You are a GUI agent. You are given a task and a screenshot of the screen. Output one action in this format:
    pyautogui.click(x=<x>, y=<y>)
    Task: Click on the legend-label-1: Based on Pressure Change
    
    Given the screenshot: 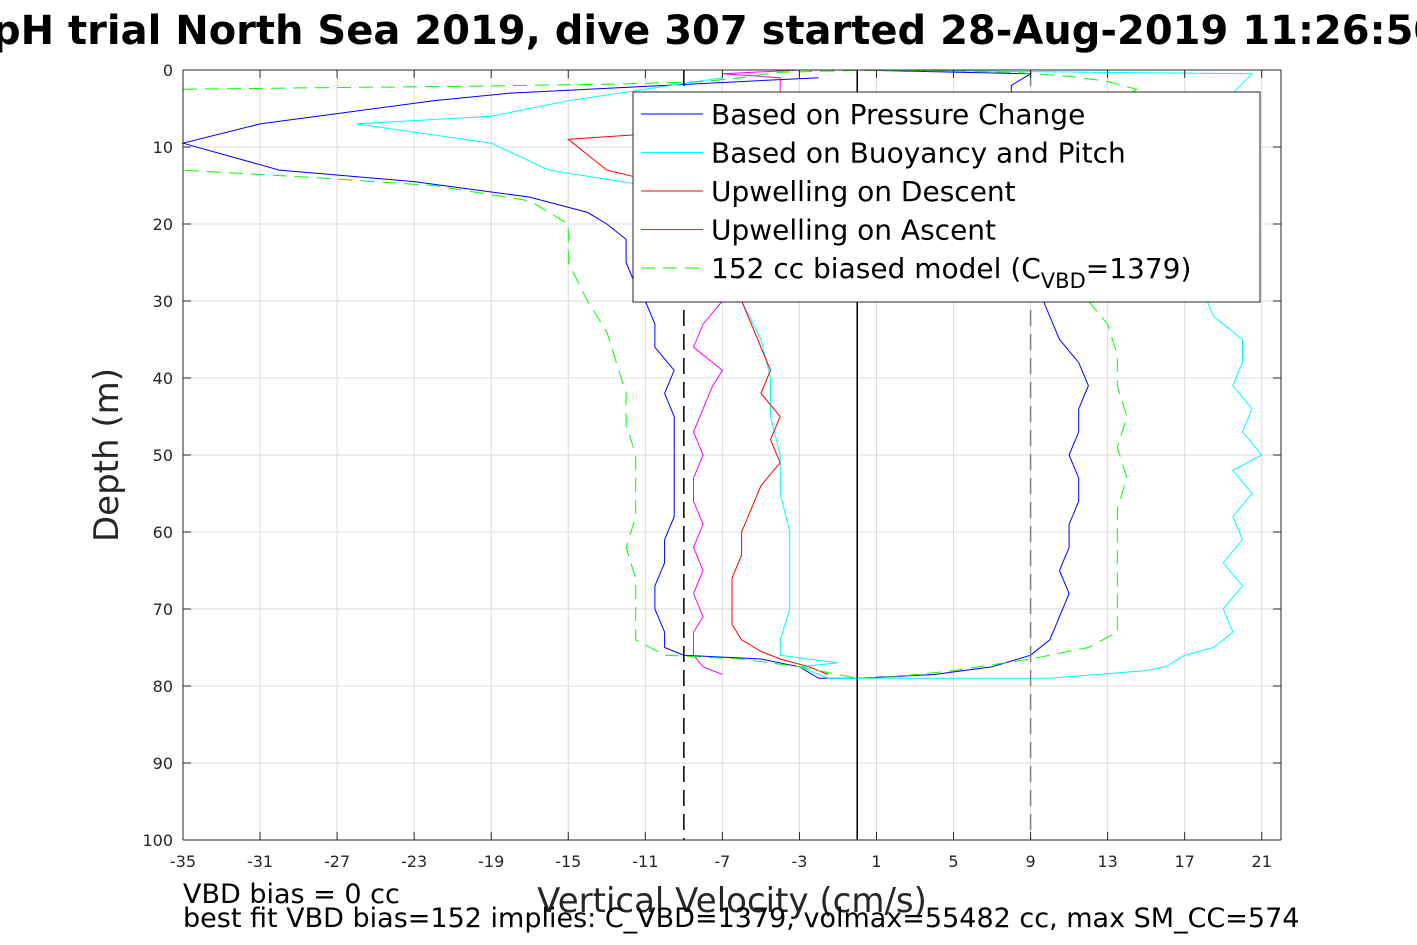 What is the action you would take?
    pyautogui.click(x=898, y=114)
    